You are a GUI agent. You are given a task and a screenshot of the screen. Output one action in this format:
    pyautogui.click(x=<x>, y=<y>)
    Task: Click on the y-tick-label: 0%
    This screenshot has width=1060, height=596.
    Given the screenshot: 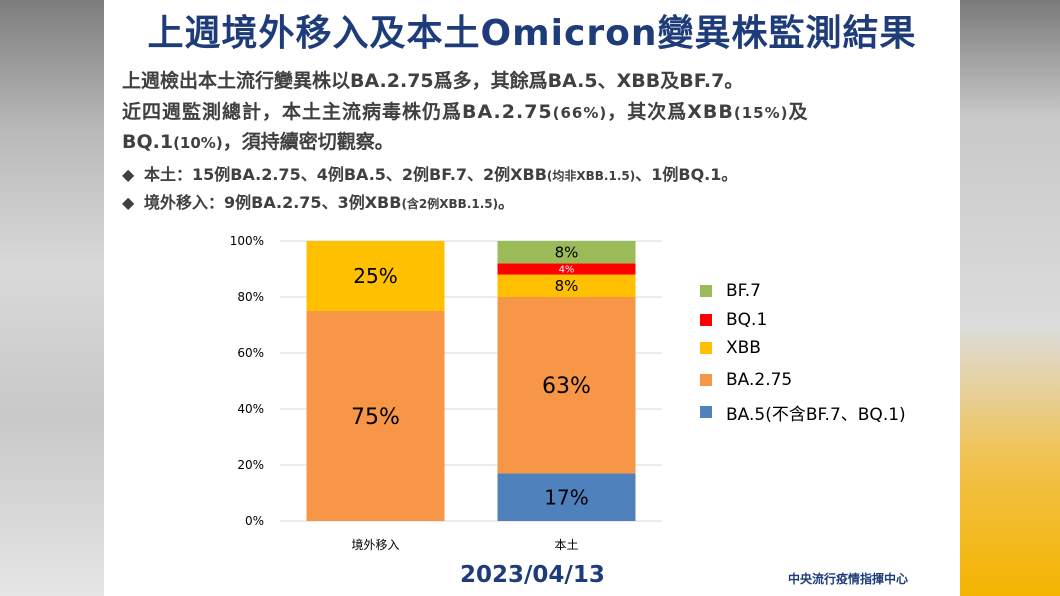 What is the action you would take?
    pyautogui.click(x=254, y=521)
    